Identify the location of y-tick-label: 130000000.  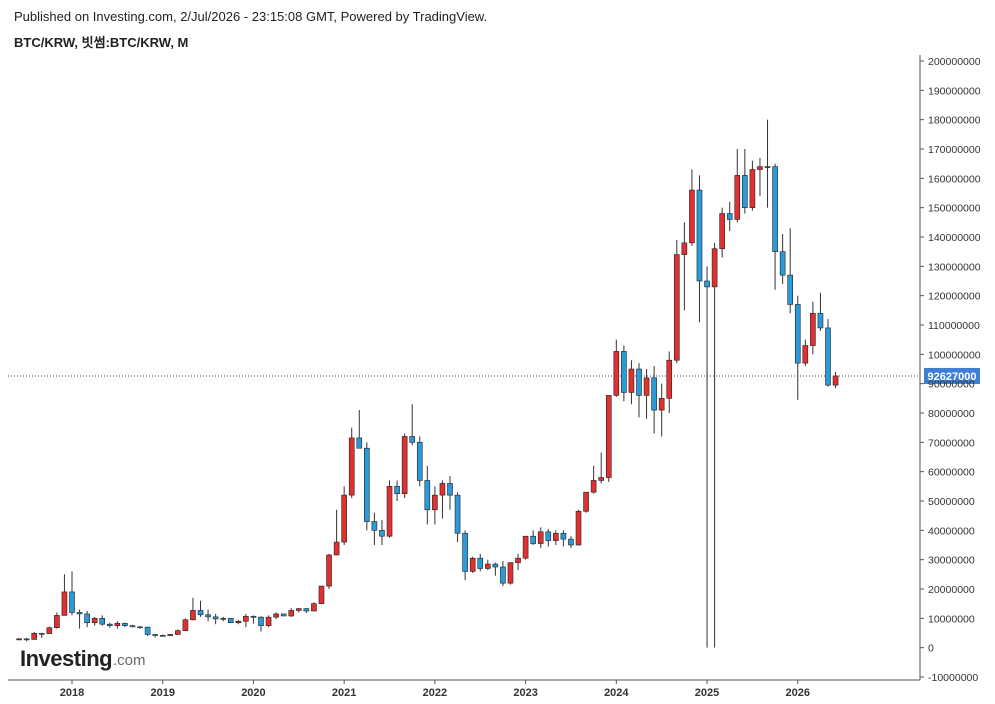
(954, 267).